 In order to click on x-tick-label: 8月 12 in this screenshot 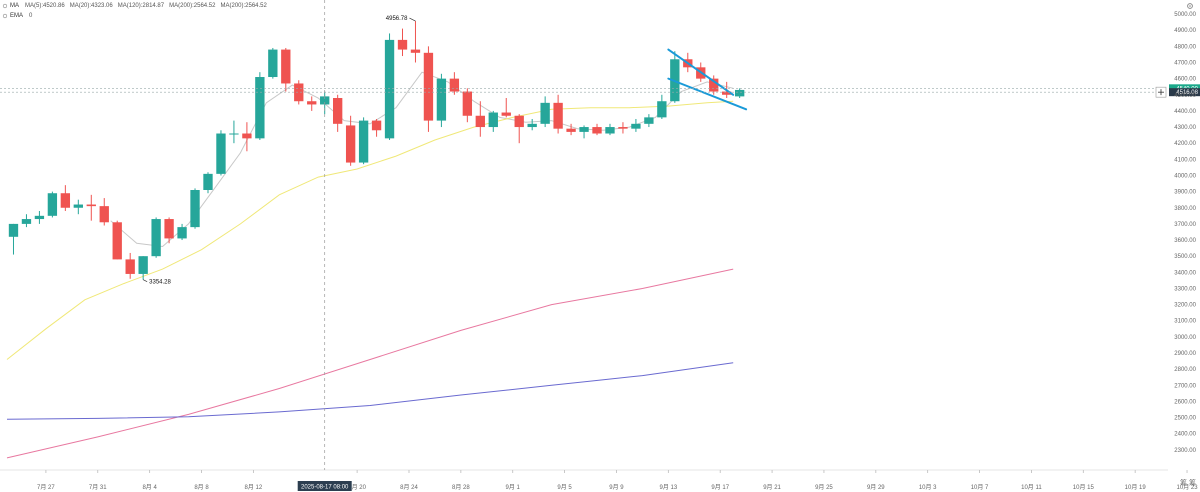, I will do `click(254, 487)`.